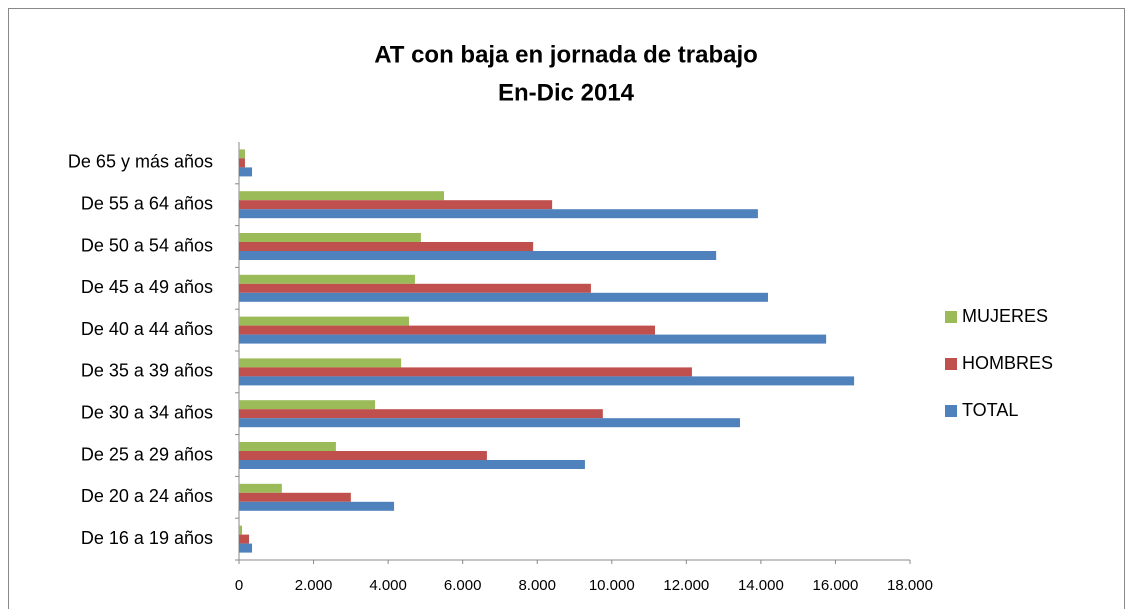 The height and width of the screenshot is (609, 1133). Describe the element at coordinates (566, 92) in the screenshot. I see `chart-subtitle: En-Dic 2014` at that location.